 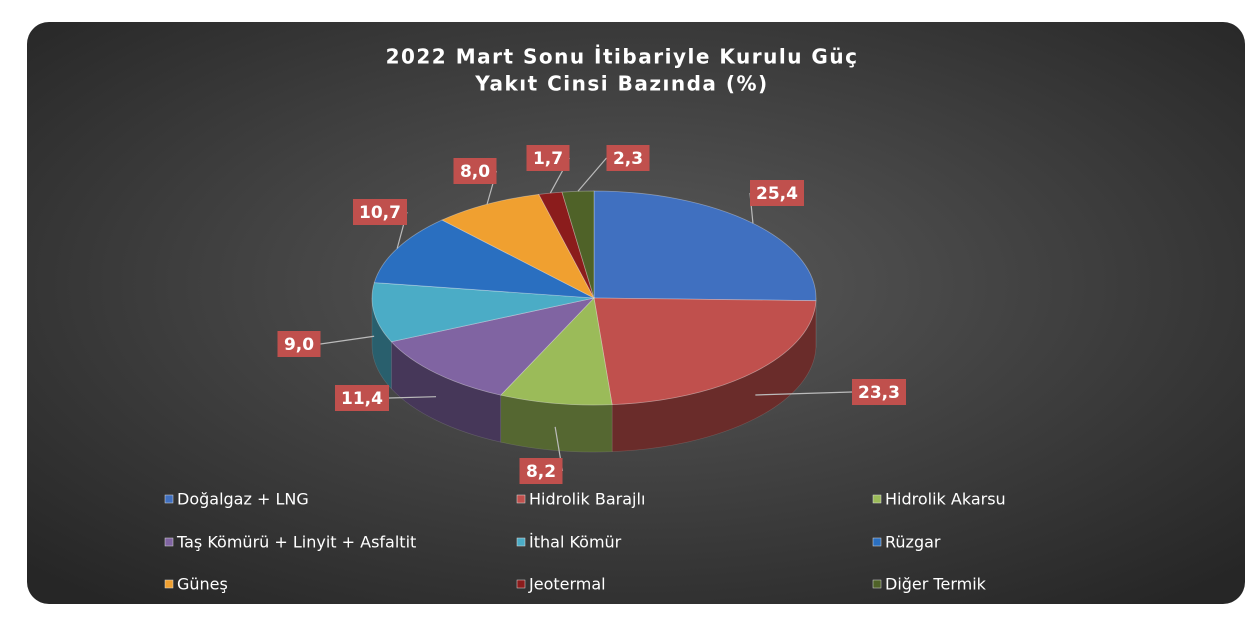 I want to click on data-label: 10,7, so click(x=380, y=213).